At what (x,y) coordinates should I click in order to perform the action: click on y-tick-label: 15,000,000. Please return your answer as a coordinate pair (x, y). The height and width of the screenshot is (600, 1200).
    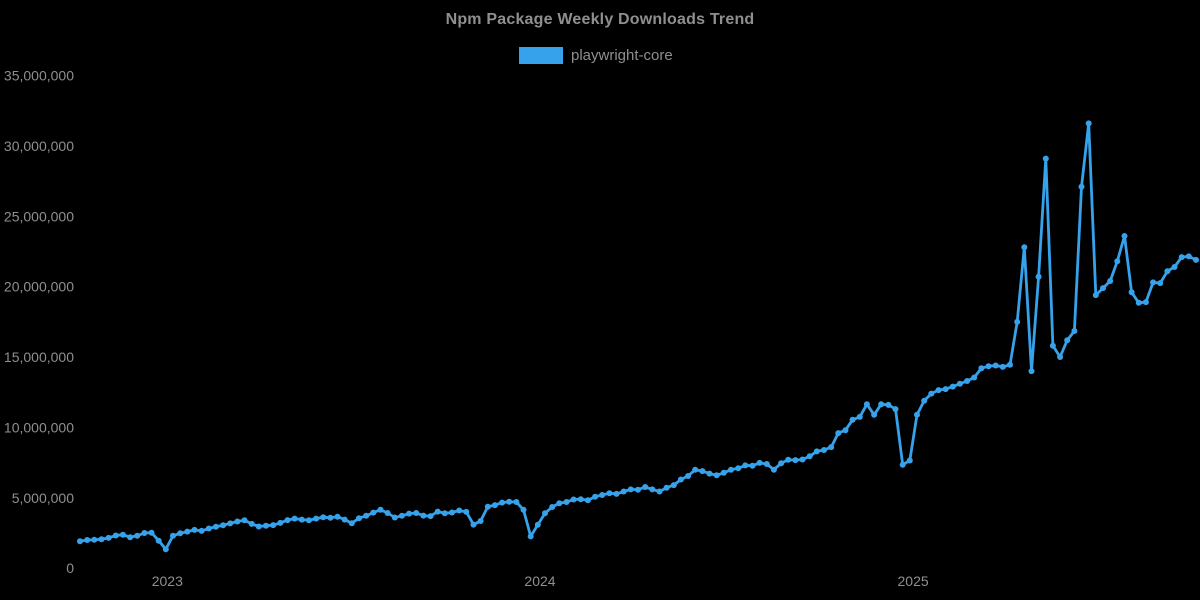
    Looking at the image, I should click on (39, 357).